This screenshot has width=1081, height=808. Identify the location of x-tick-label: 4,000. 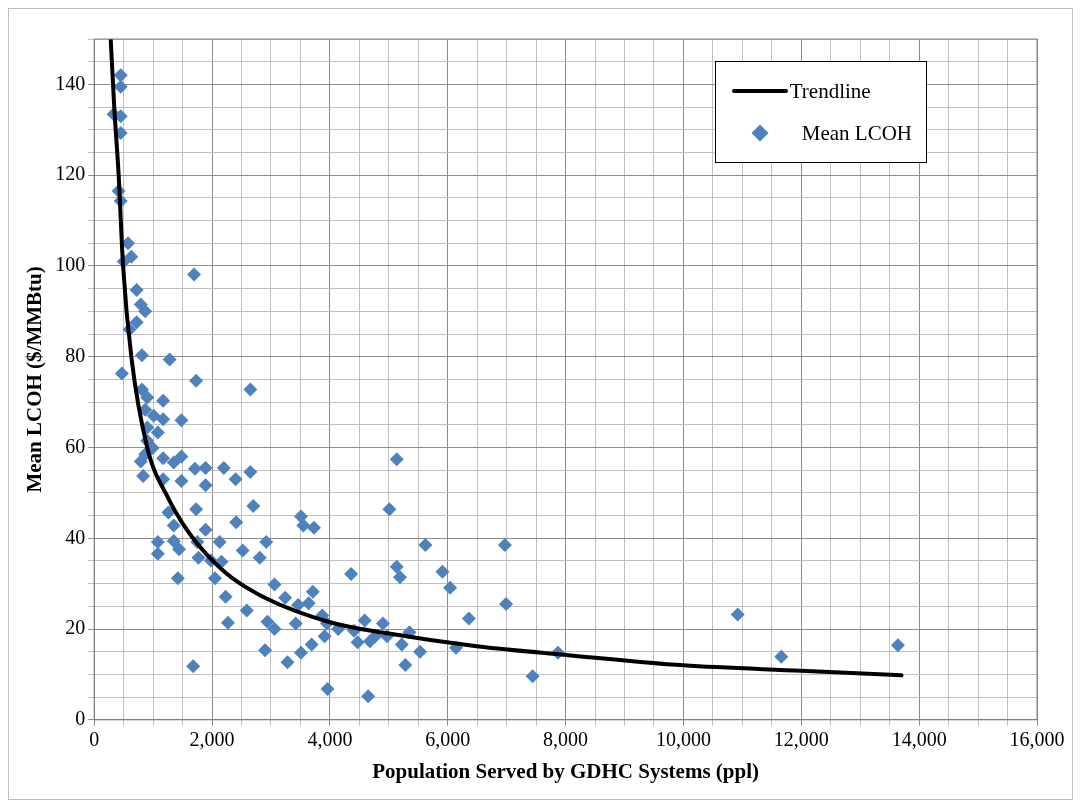
(330, 739).